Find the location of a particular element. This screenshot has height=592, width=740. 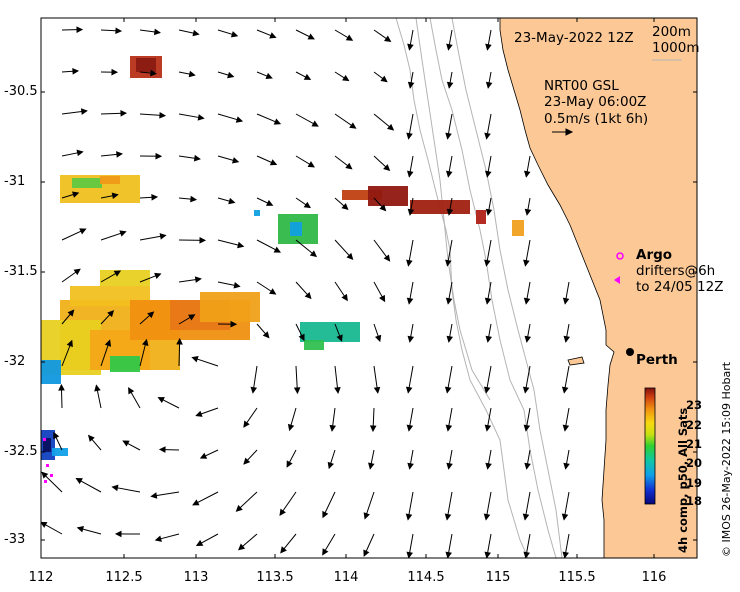

current-scale-label: 0.5m/s (1kt 6h) is located at coordinates (596, 119).